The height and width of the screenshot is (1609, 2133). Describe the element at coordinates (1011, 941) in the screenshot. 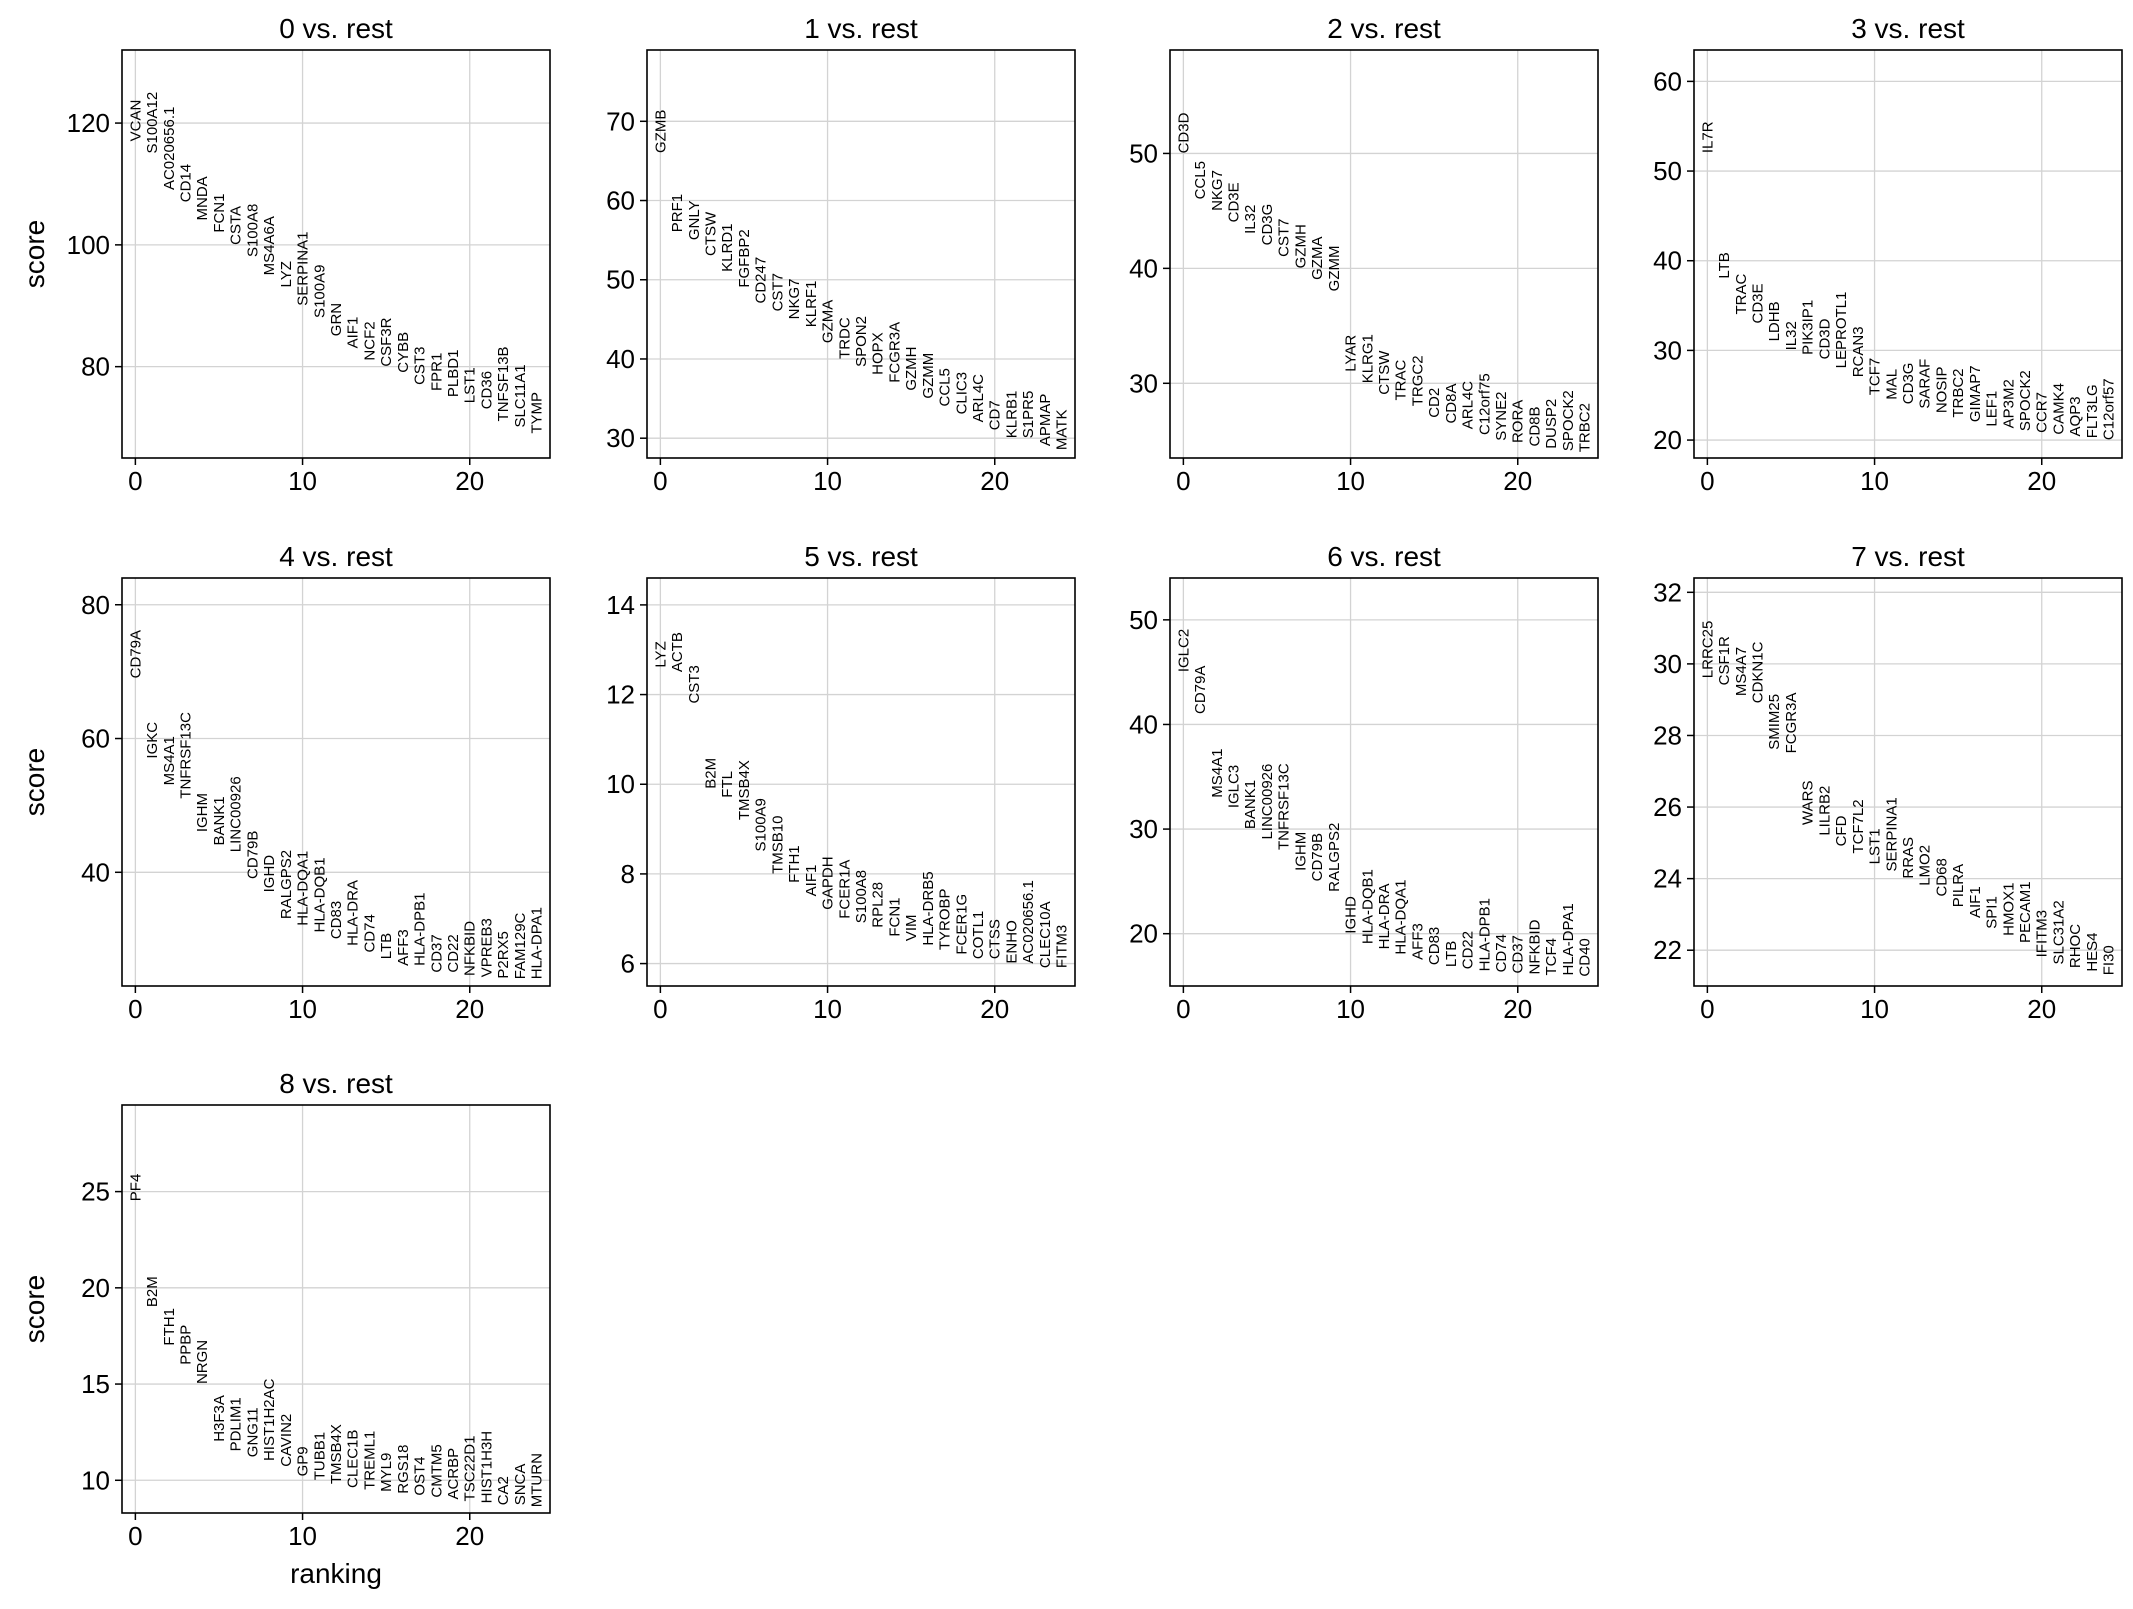

I see `gene-label: ENHO` at that location.